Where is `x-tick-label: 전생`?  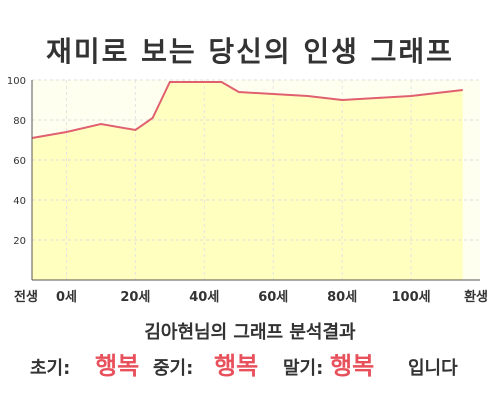
x-tick-label: 전생 is located at coordinates (26, 297).